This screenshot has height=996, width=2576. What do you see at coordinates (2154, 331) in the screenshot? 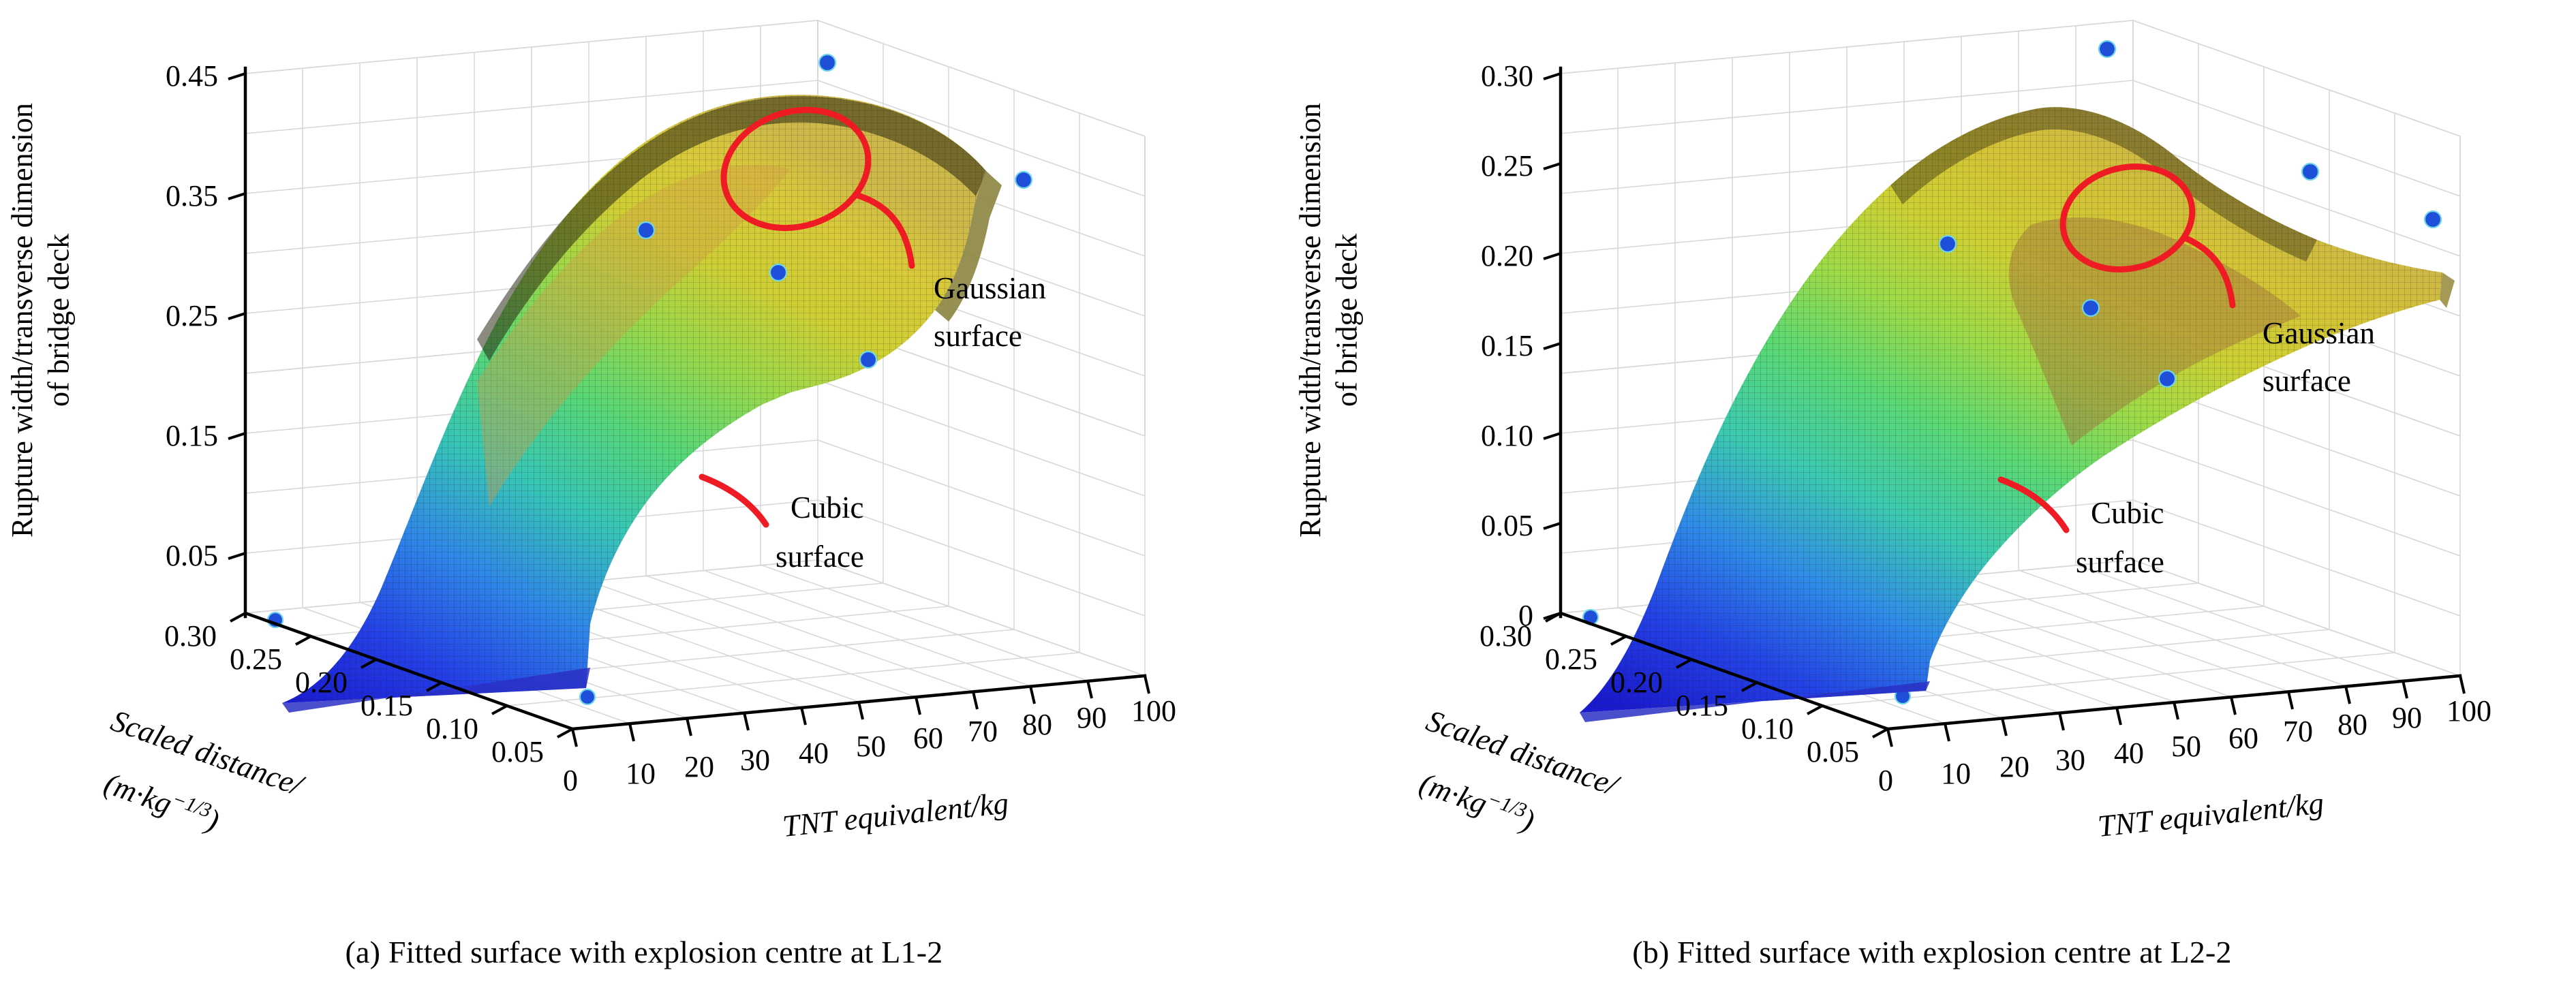
I see `surface-warm-saddle` at bounding box center [2154, 331].